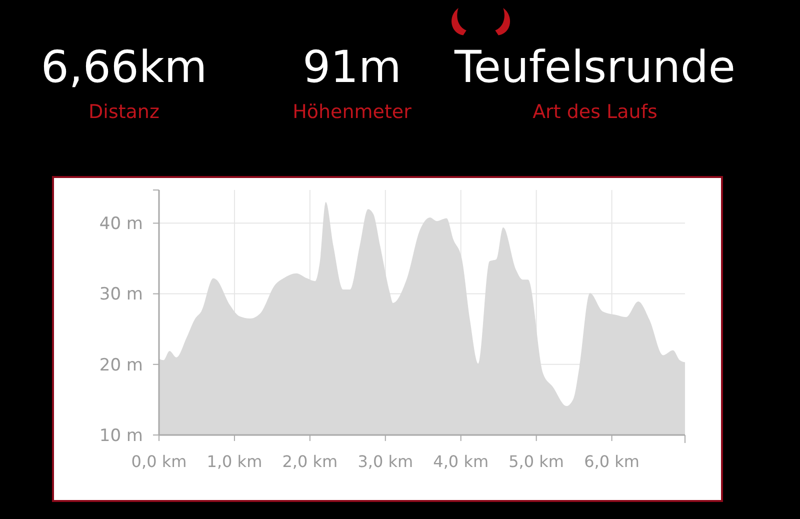  Describe the element at coordinates (121, 294) in the screenshot. I see `y-tick-label: 30 m` at that location.